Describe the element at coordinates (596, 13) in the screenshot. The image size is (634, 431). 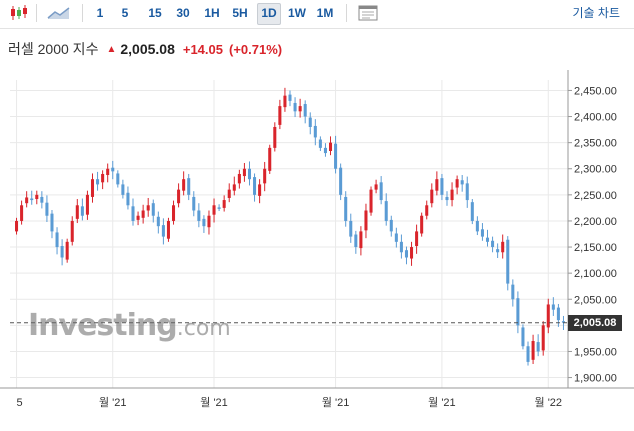
I see `technical-chart-link: 기술 차트` at that location.